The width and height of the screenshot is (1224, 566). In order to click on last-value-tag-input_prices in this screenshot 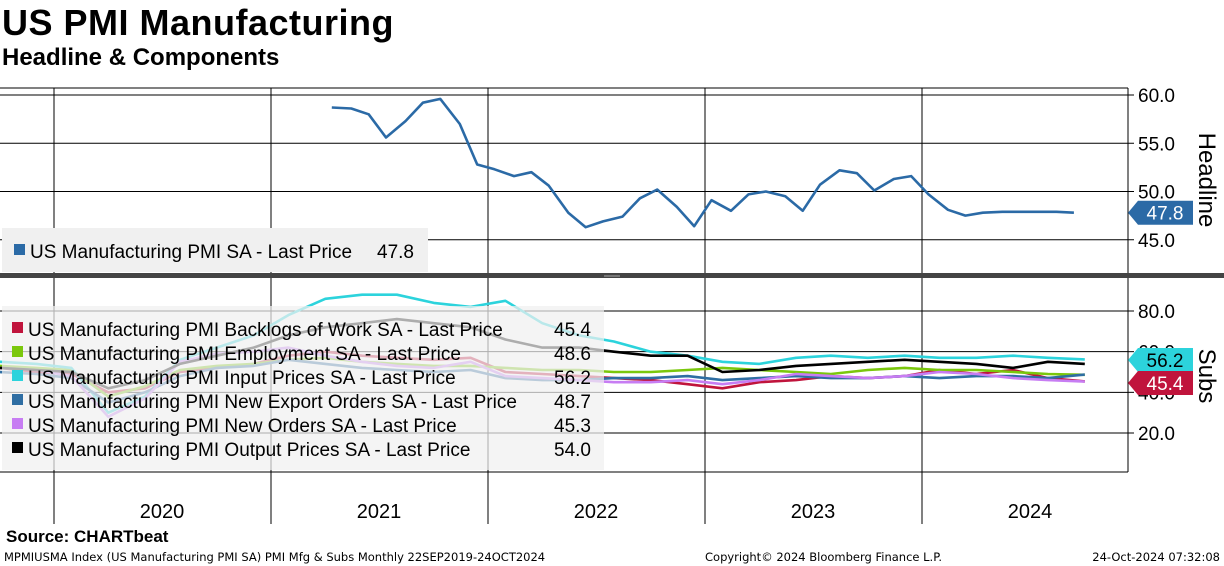, I will do `click(1160, 360)`.